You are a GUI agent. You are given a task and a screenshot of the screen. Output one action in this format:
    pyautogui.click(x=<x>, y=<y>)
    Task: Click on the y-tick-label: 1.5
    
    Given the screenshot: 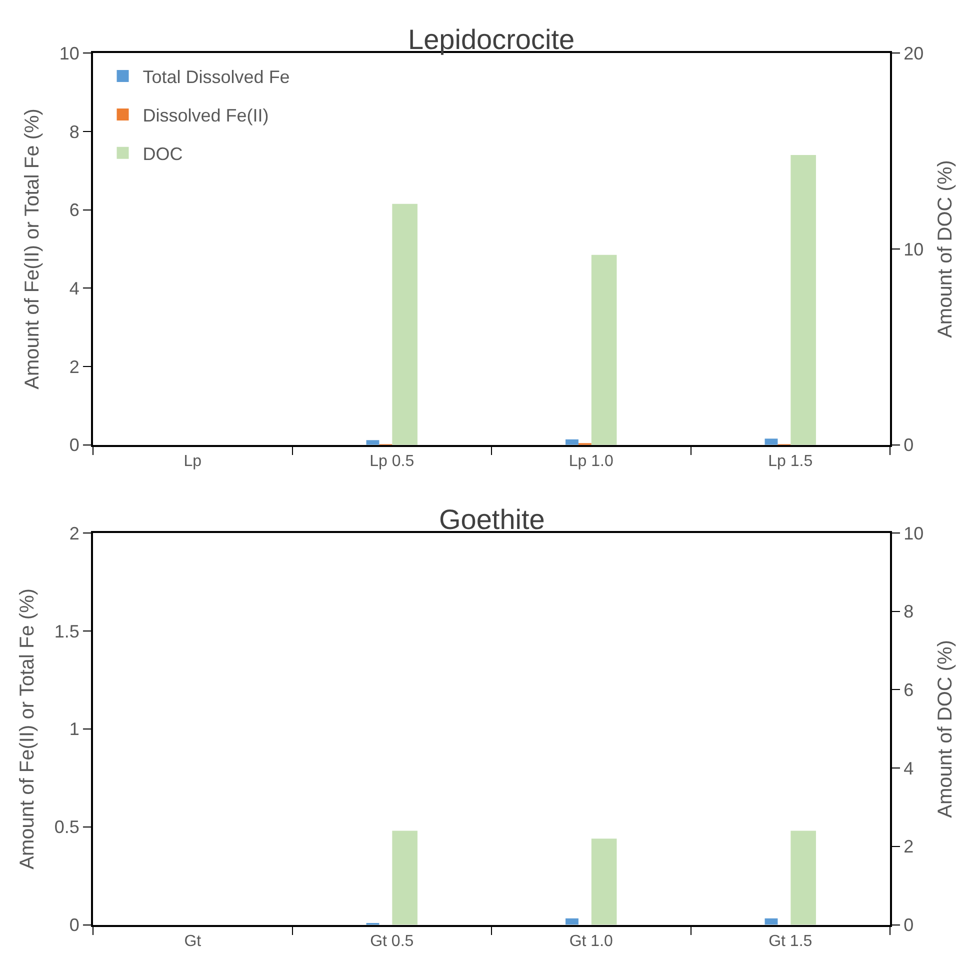 What is the action you would take?
    pyautogui.click(x=67, y=631)
    